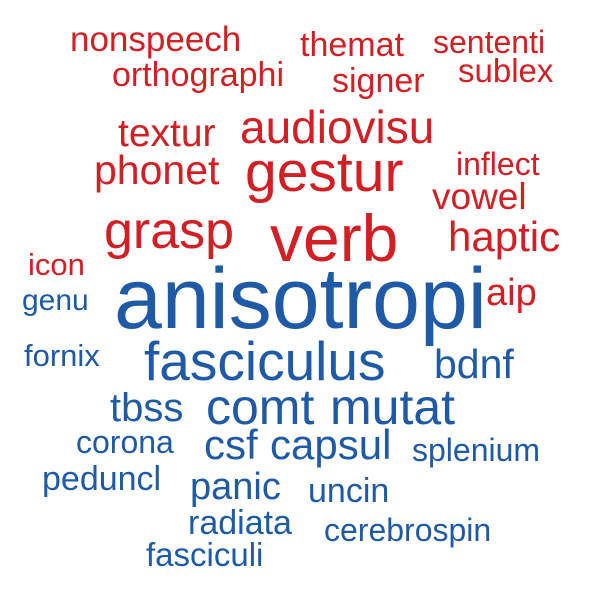 This screenshot has height=600, width=600. Describe the element at coordinates (352, 45) in the screenshot. I see `word-themat: themat` at that location.